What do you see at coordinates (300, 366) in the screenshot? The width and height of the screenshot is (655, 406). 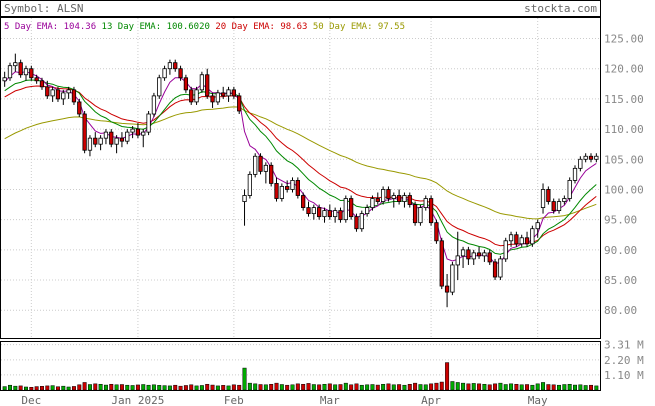 I see `volume-panel` at bounding box center [300, 366].